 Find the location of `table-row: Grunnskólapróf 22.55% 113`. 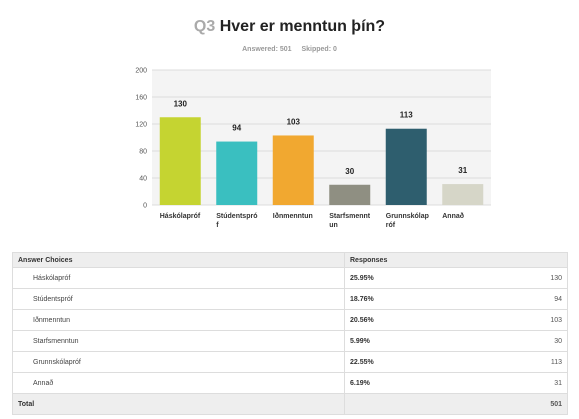

table-row: Grunnskólapróf 22.55% 113 is located at coordinates (290, 362).